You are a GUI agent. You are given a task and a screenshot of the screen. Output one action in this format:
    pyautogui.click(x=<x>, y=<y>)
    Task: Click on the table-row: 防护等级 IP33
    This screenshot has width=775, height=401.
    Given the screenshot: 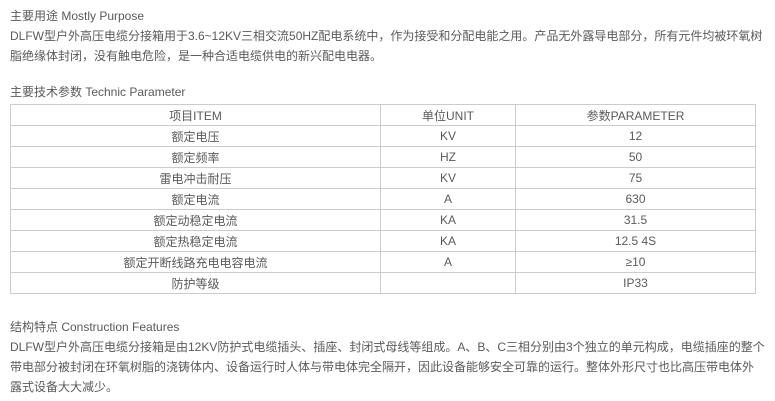 What is the action you would take?
    pyautogui.click(x=383, y=283)
    